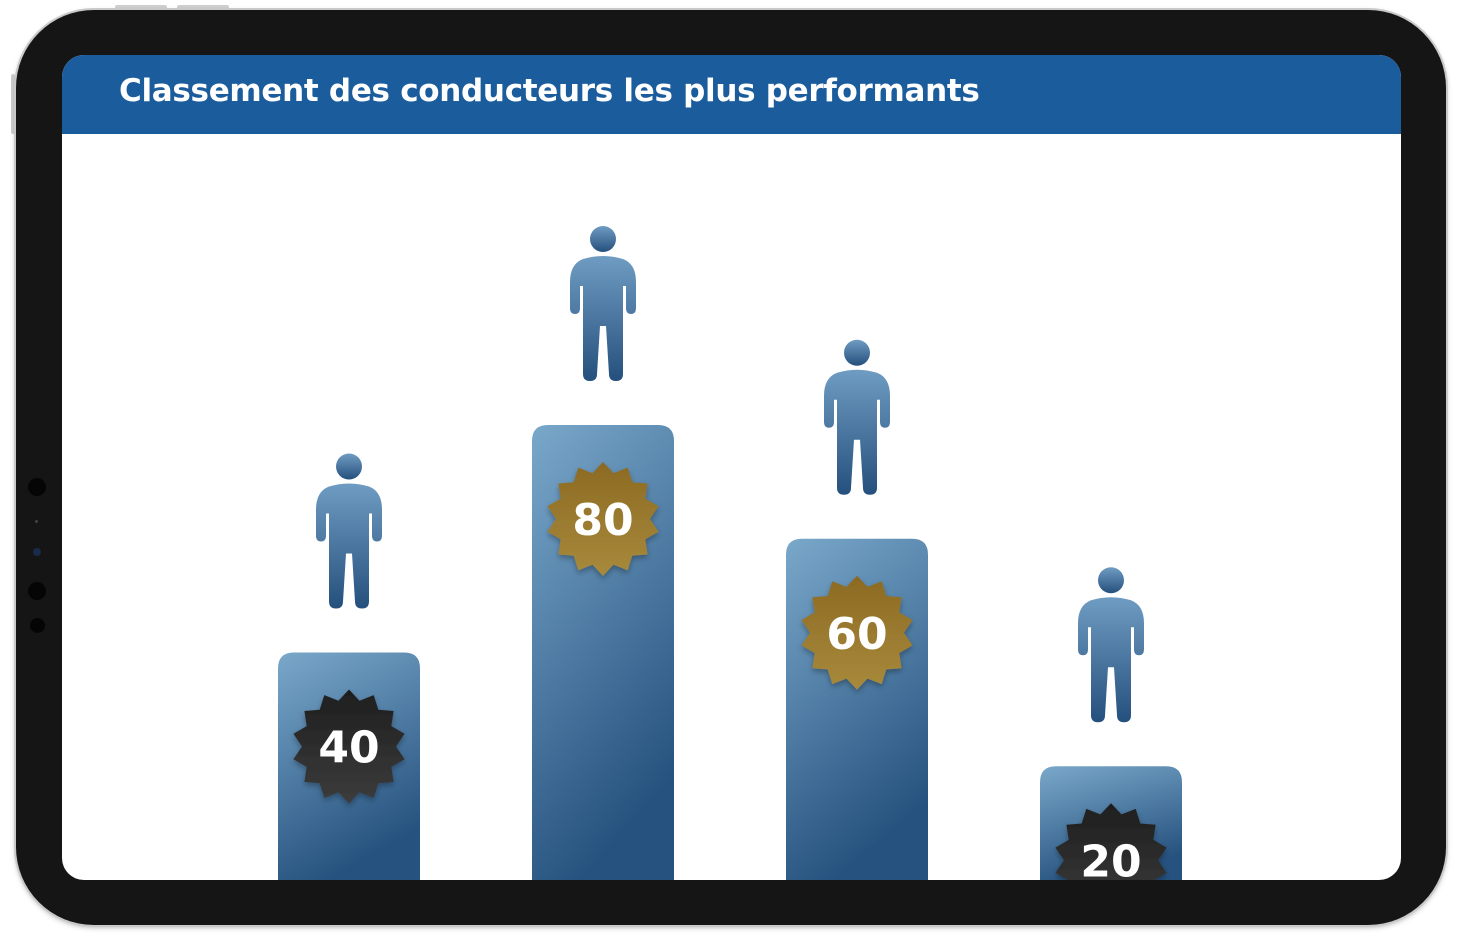  I want to click on tablet-top-button-right, so click(203, 7).